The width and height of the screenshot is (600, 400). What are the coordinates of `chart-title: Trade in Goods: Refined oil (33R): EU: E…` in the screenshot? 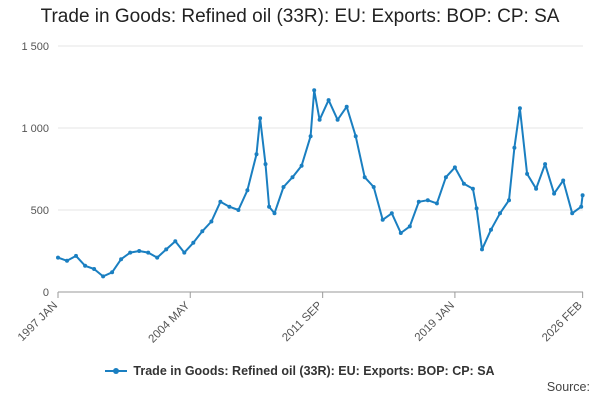 It's located at (300, 16).